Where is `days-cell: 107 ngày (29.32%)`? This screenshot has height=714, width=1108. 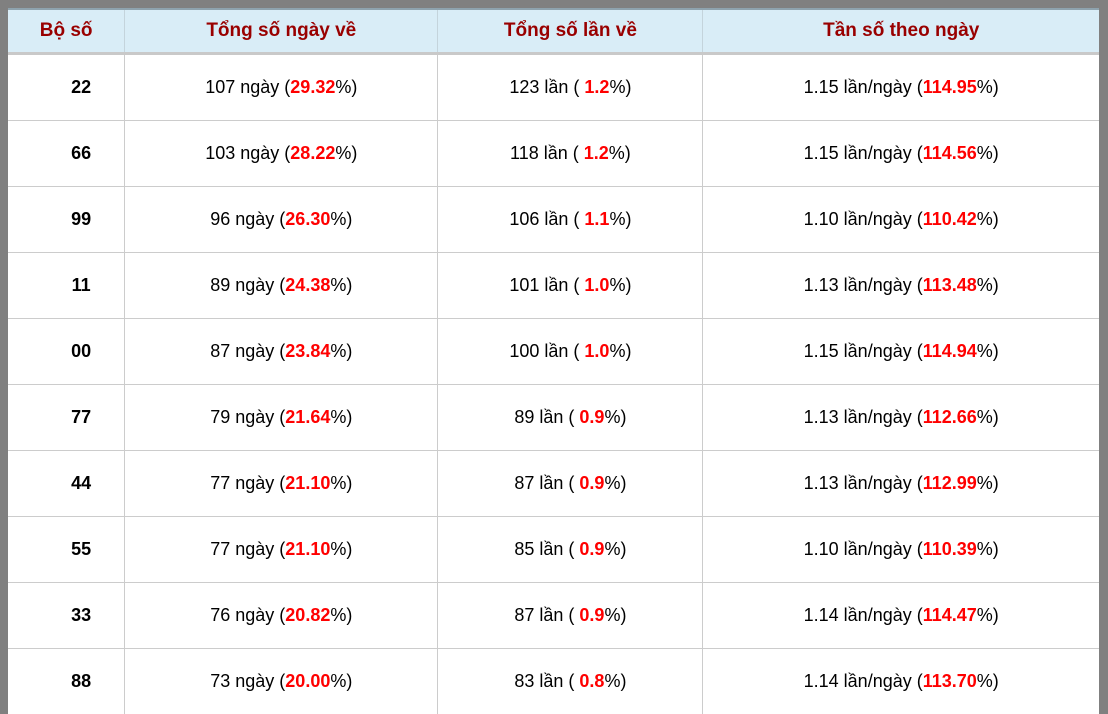 days-cell: 107 ngày (29.32%) is located at coordinates (281, 87).